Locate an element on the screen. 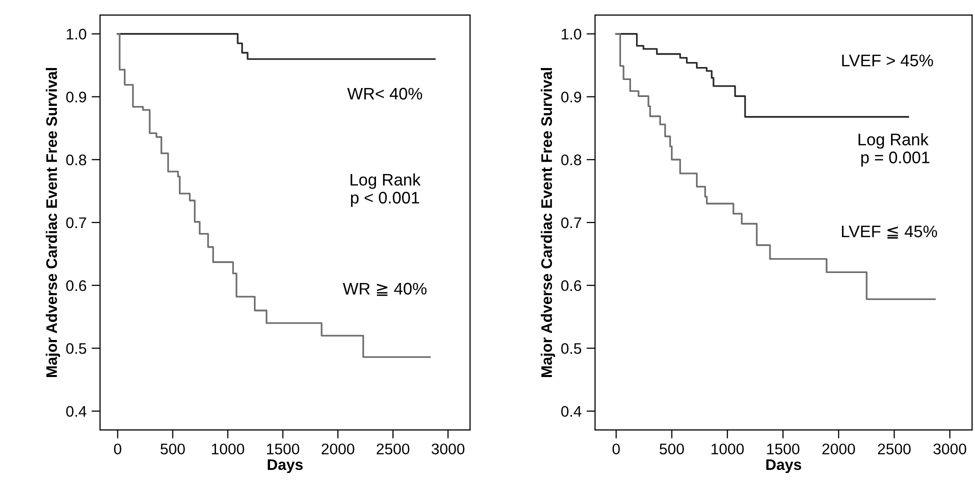 This screenshot has height=494, width=975. annotation: Log Rank p = 0.001 is located at coordinates (894, 150).